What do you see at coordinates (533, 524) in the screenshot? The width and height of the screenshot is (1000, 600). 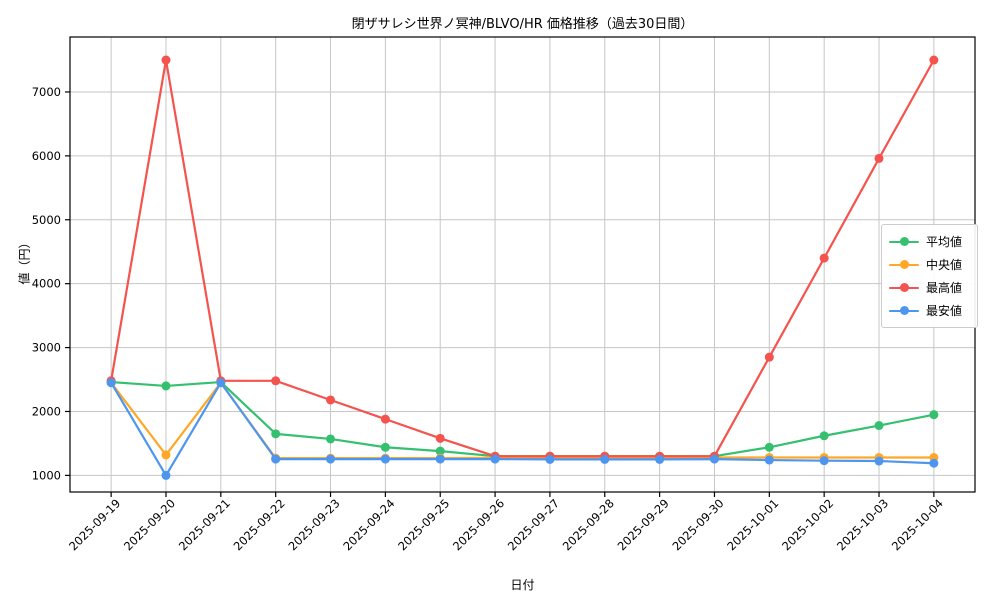 I see `x-tick-label: 2025-09-27` at bounding box center [533, 524].